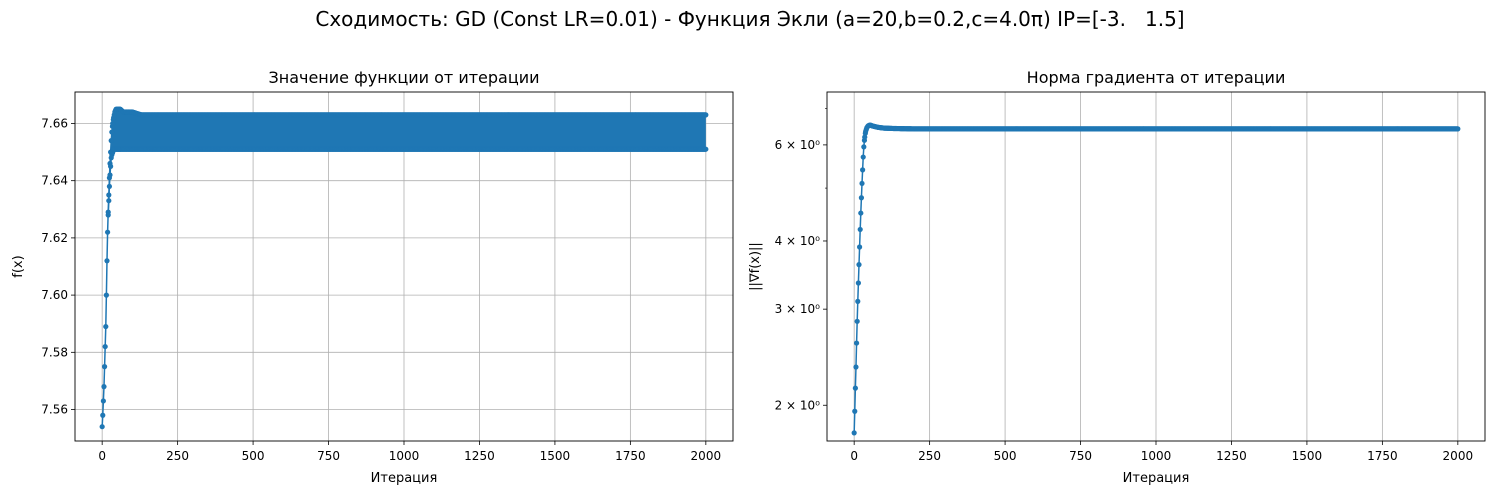 The image size is (1500, 500). Describe the element at coordinates (54, 181) in the screenshot. I see `y-tick-label: 7.64` at that location.